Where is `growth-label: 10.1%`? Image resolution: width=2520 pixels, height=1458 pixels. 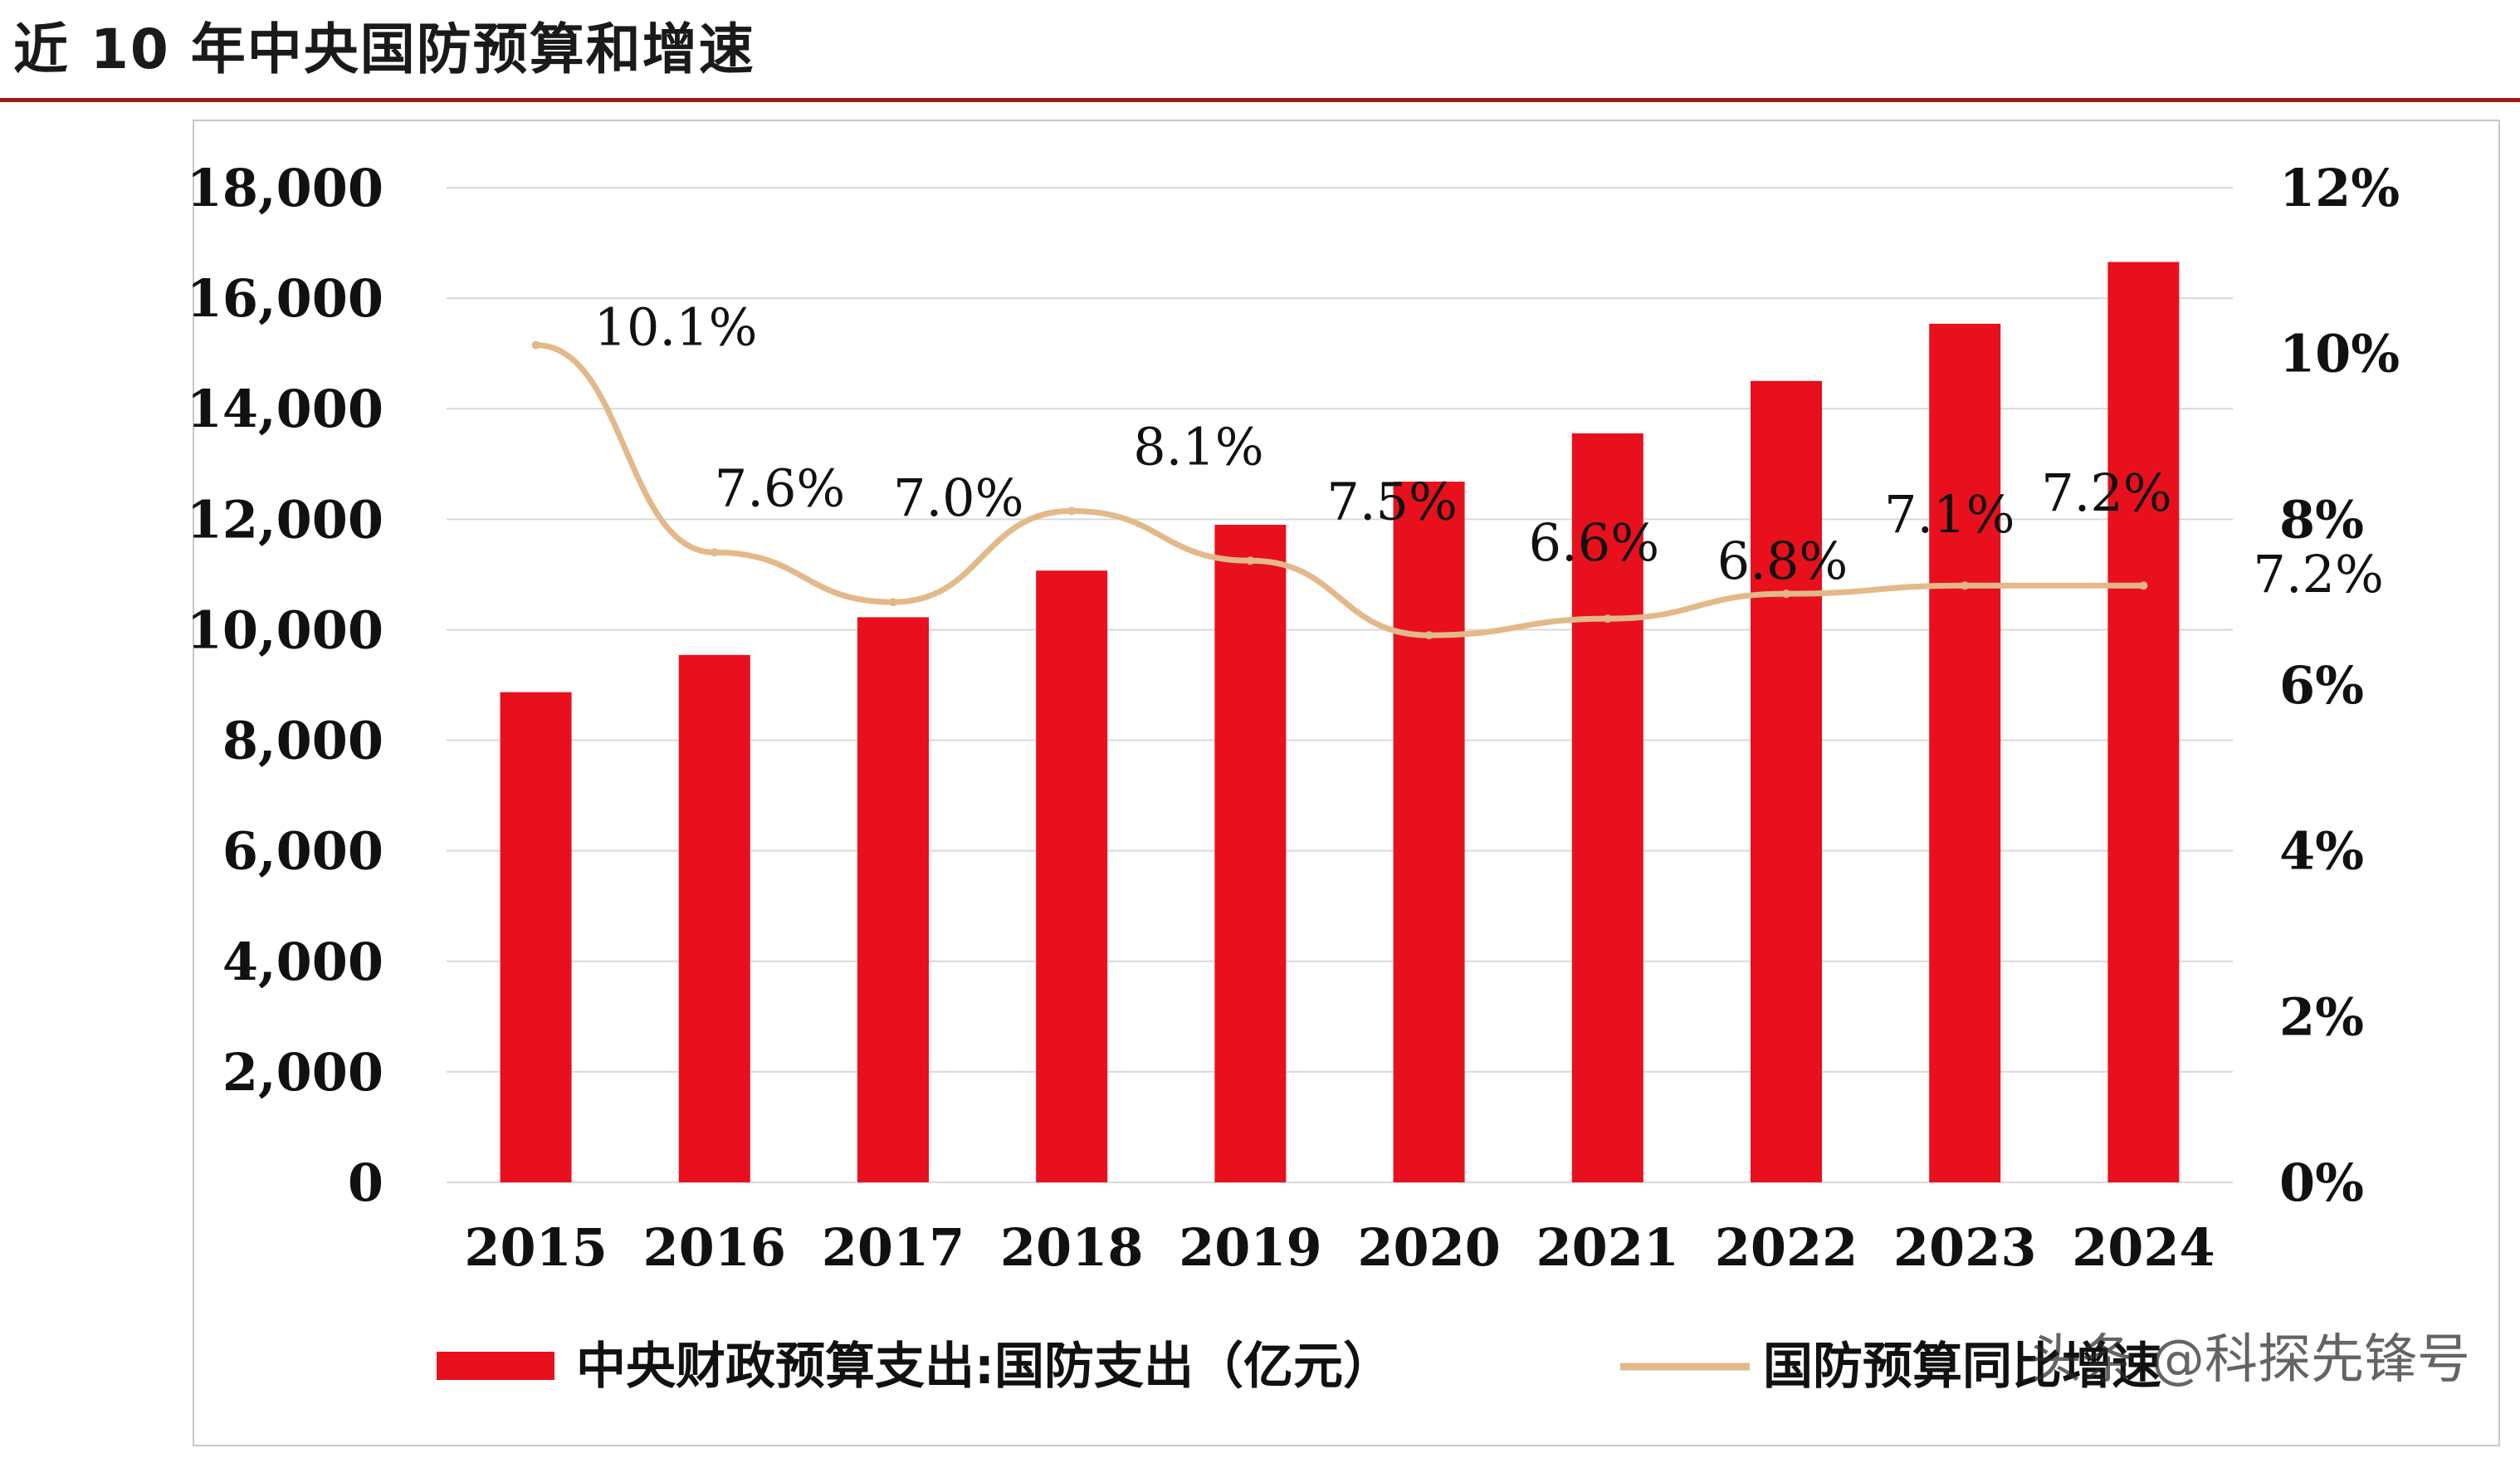
growth-label: 10.1% is located at coordinates (676, 327).